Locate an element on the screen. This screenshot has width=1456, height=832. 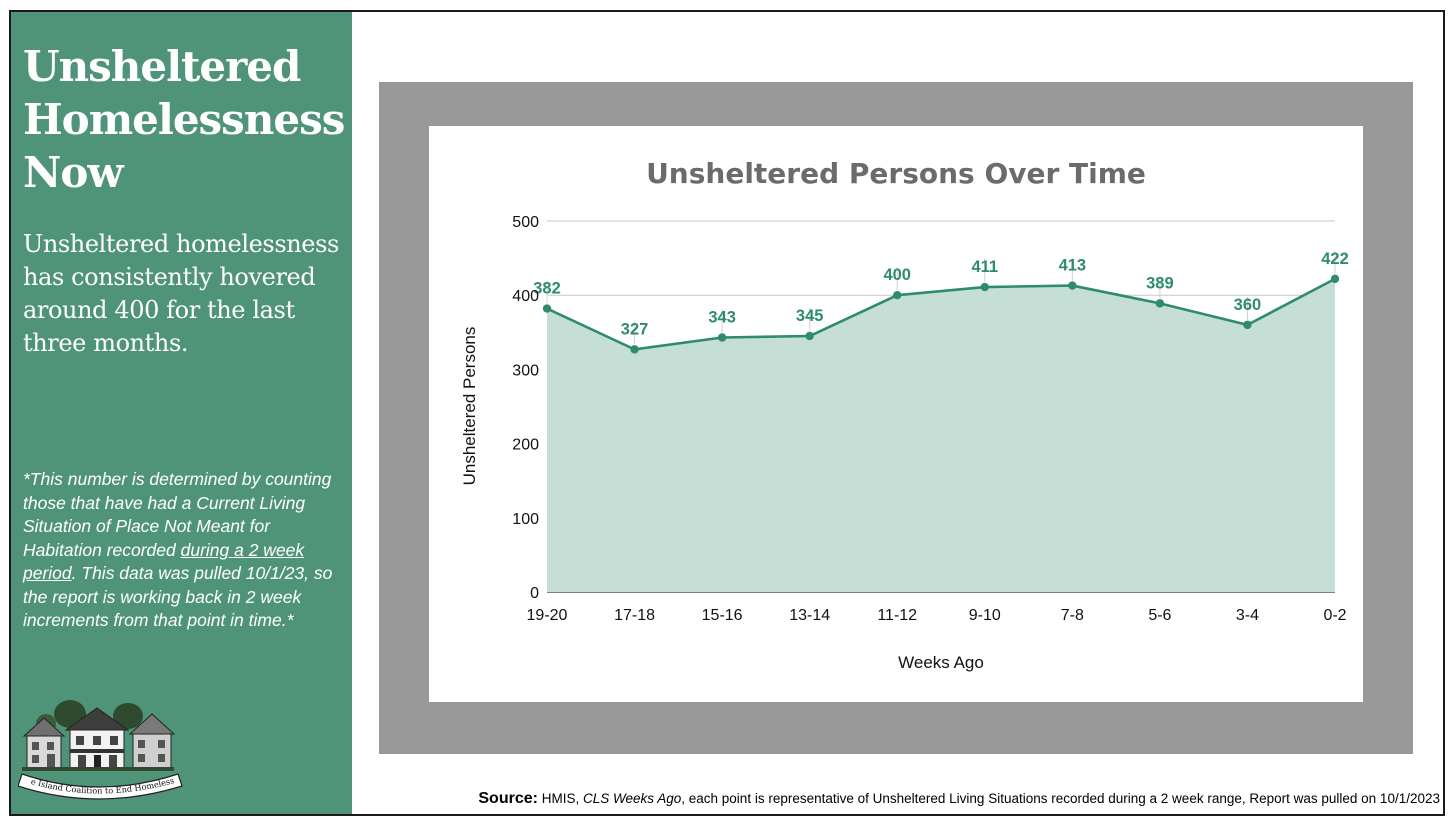
title-line-1: Unsheltered is located at coordinates (162, 66).